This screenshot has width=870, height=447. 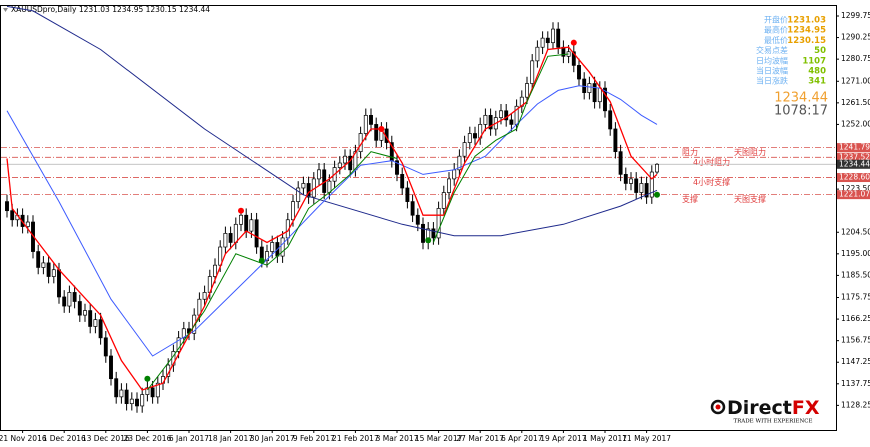 I want to click on level-price-label: 1237.52, so click(x=854, y=156).